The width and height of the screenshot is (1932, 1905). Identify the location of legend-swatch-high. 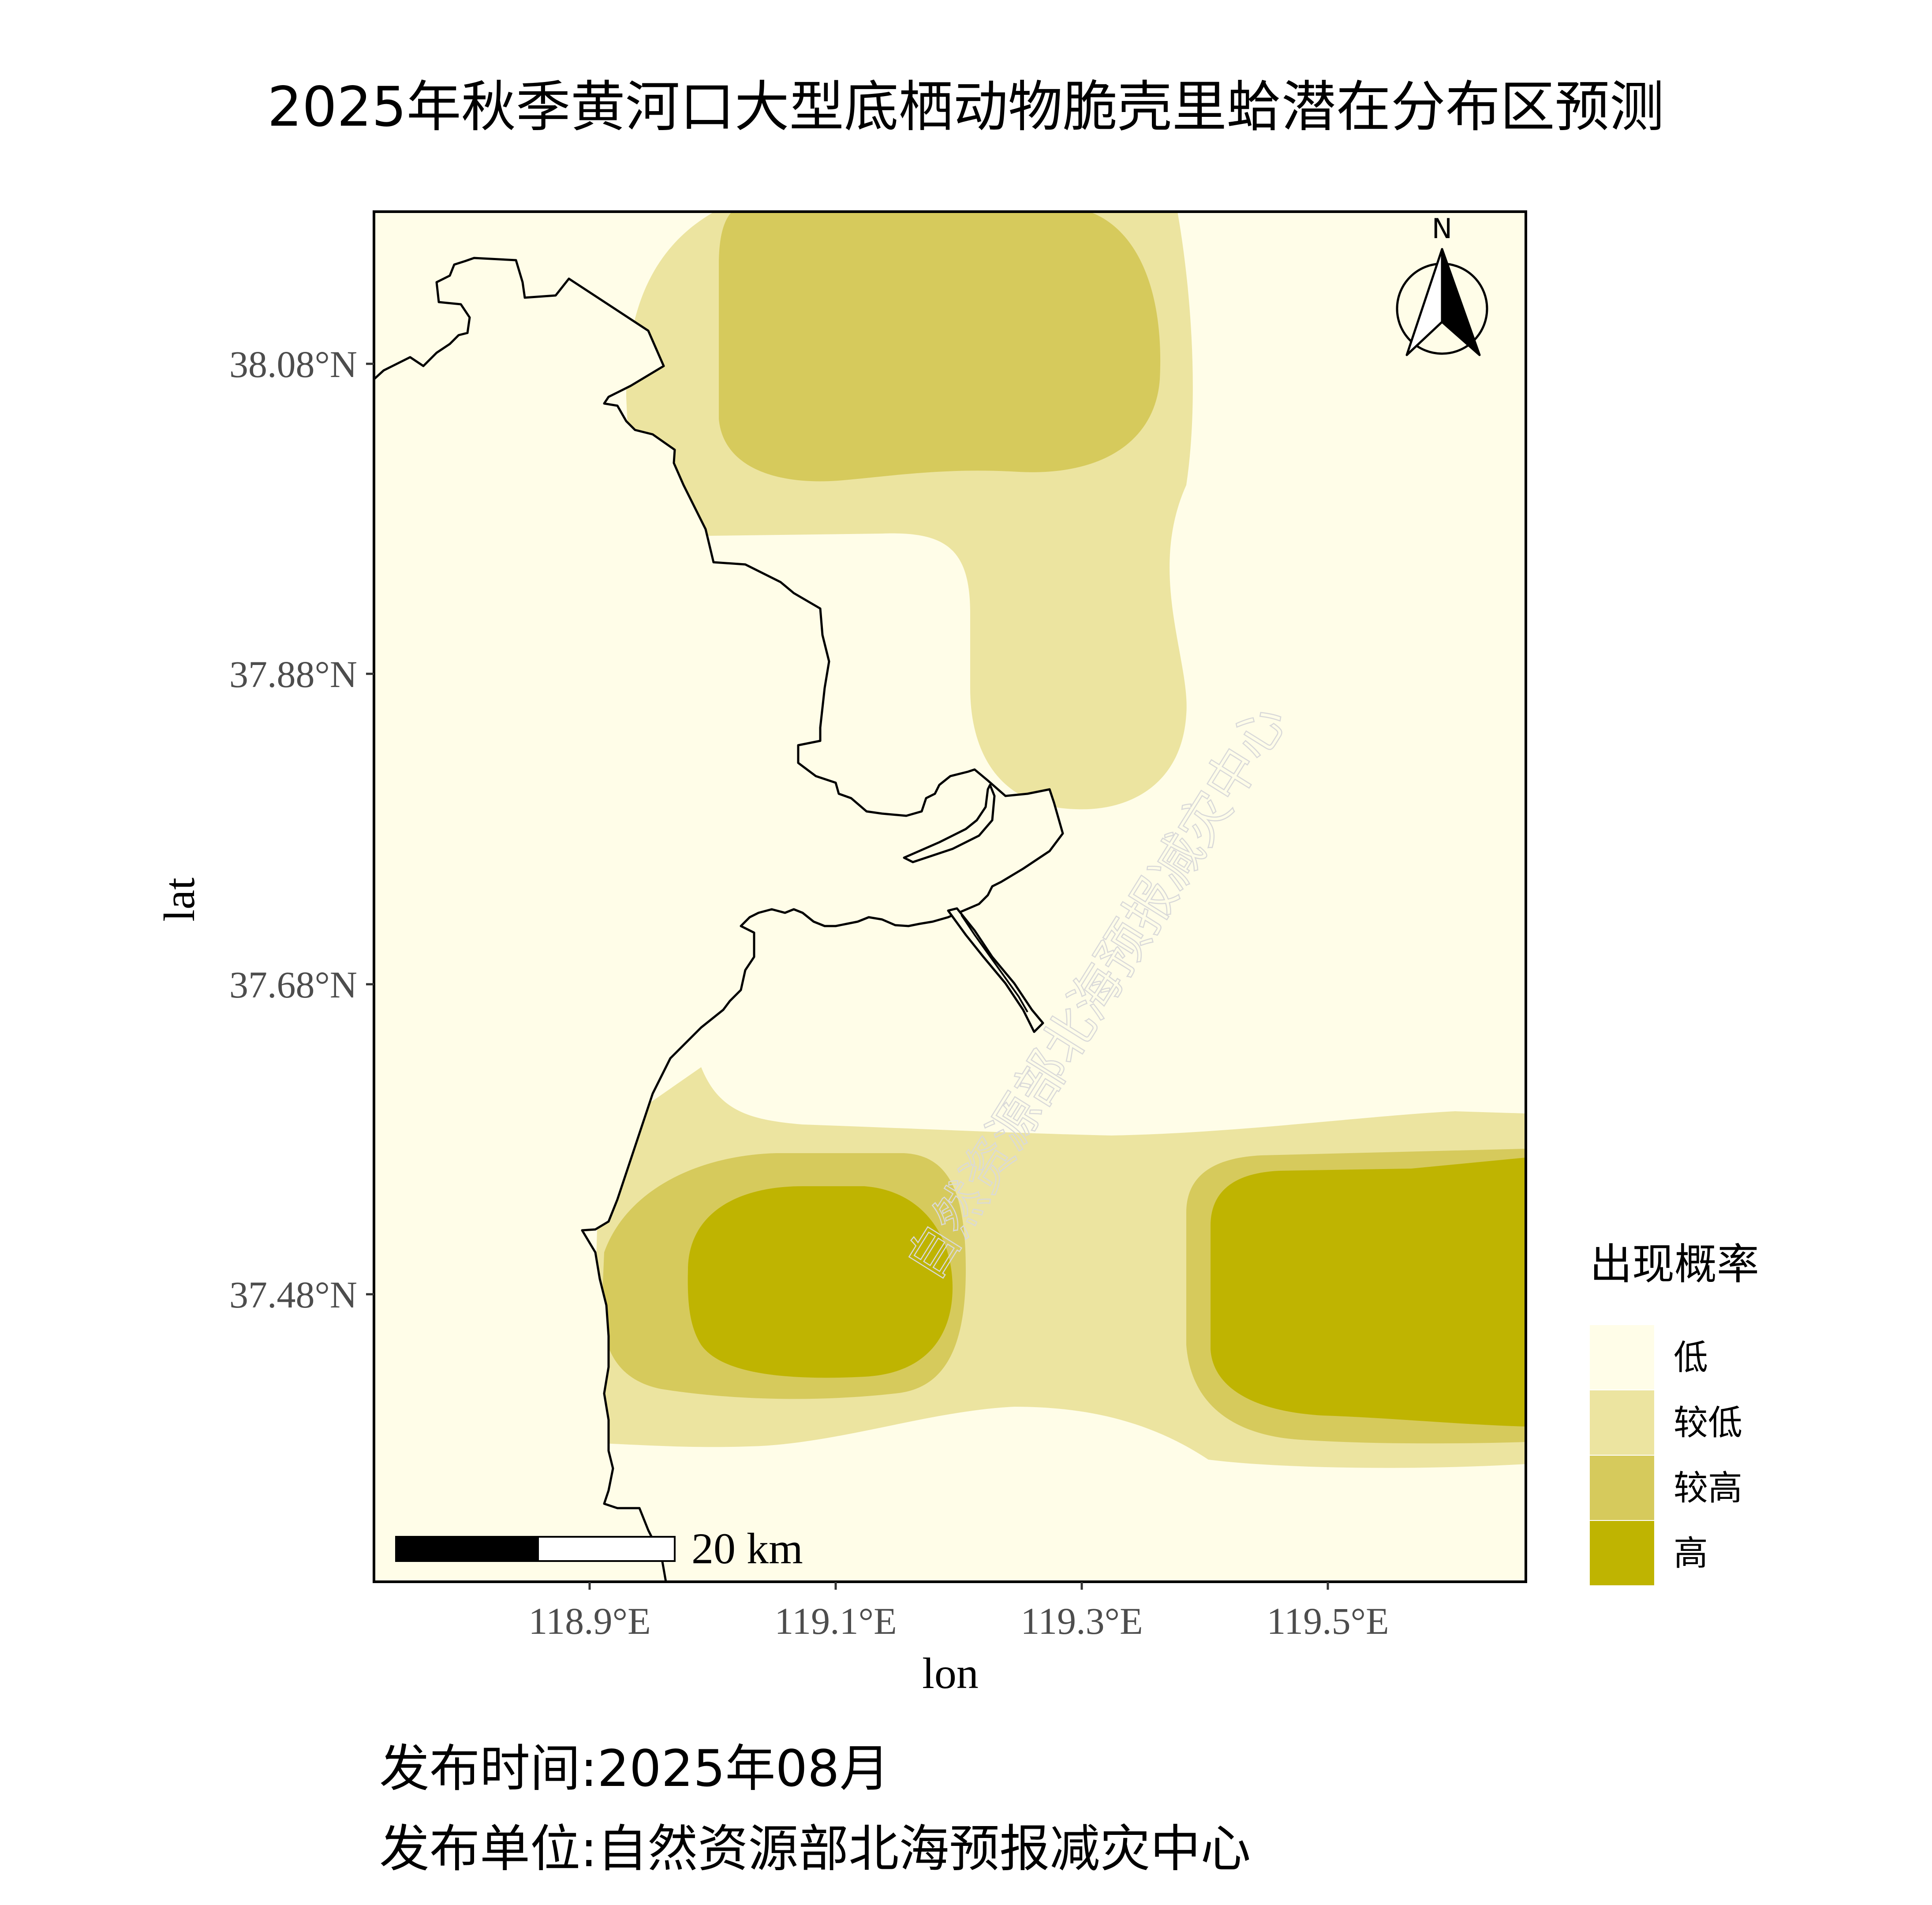
(1622, 1553).